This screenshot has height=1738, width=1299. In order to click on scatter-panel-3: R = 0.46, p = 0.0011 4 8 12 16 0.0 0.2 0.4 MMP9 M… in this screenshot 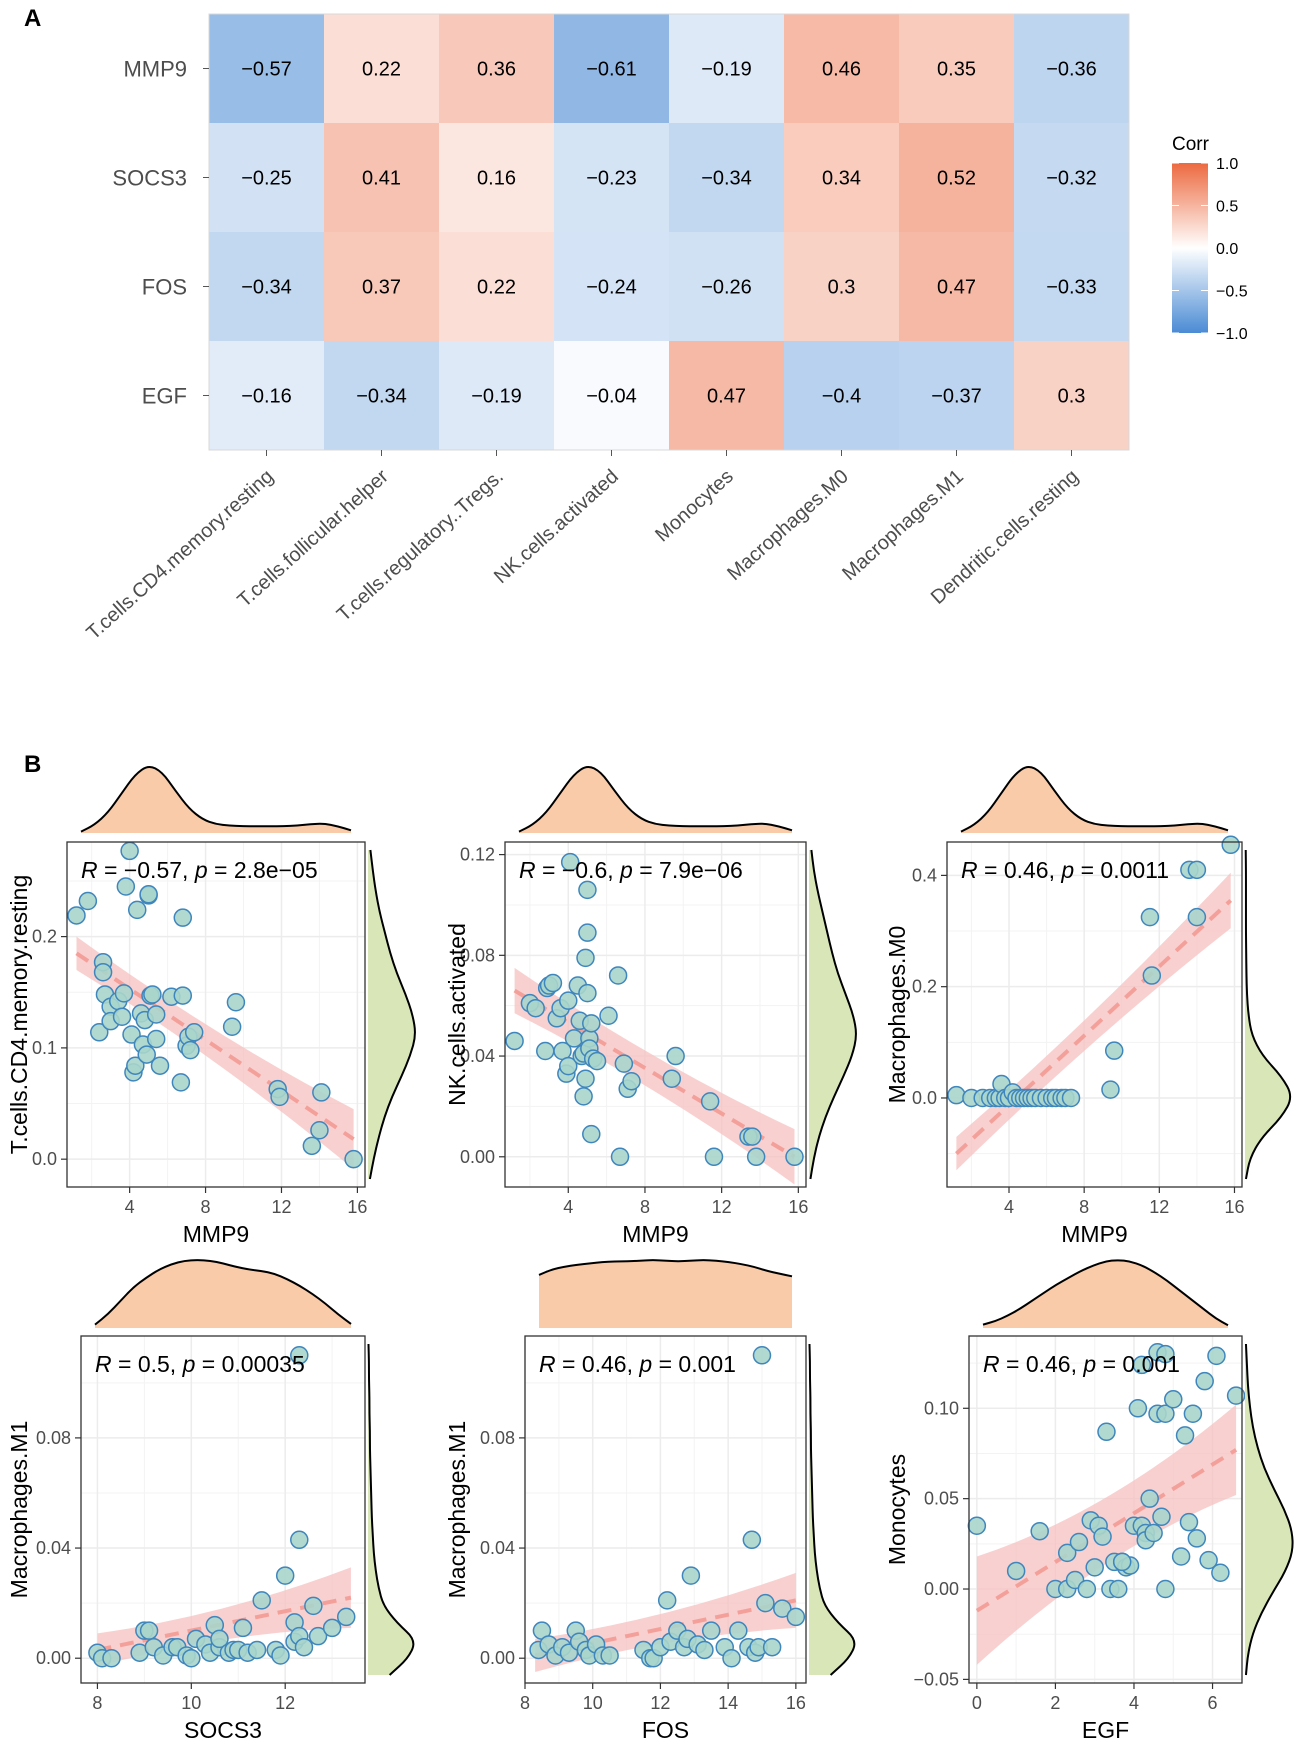, I will do `click(1088, 1006)`.